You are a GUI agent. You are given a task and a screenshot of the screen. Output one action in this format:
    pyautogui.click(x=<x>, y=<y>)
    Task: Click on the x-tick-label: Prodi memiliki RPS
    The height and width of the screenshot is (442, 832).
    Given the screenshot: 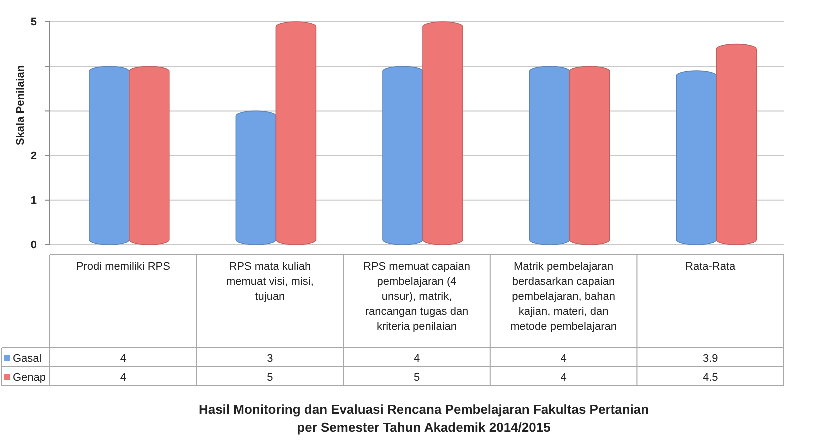 What is the action you would take?
    pyautogui.click(x=123, y=267)
    